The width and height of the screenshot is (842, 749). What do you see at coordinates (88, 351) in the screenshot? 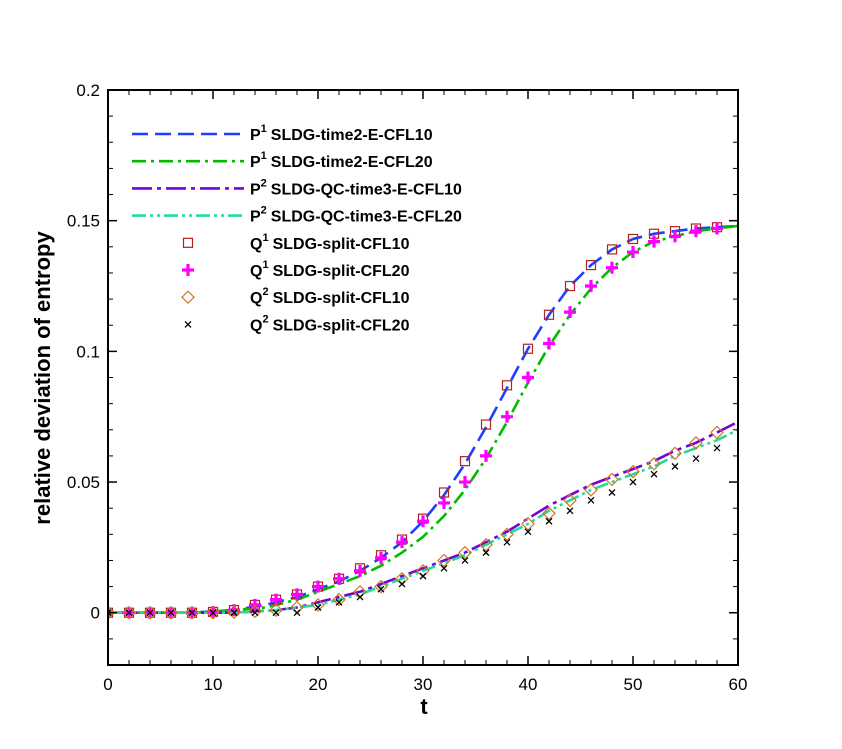
I see `y-tick-label: 0.1` at bounding box center [88, 351].